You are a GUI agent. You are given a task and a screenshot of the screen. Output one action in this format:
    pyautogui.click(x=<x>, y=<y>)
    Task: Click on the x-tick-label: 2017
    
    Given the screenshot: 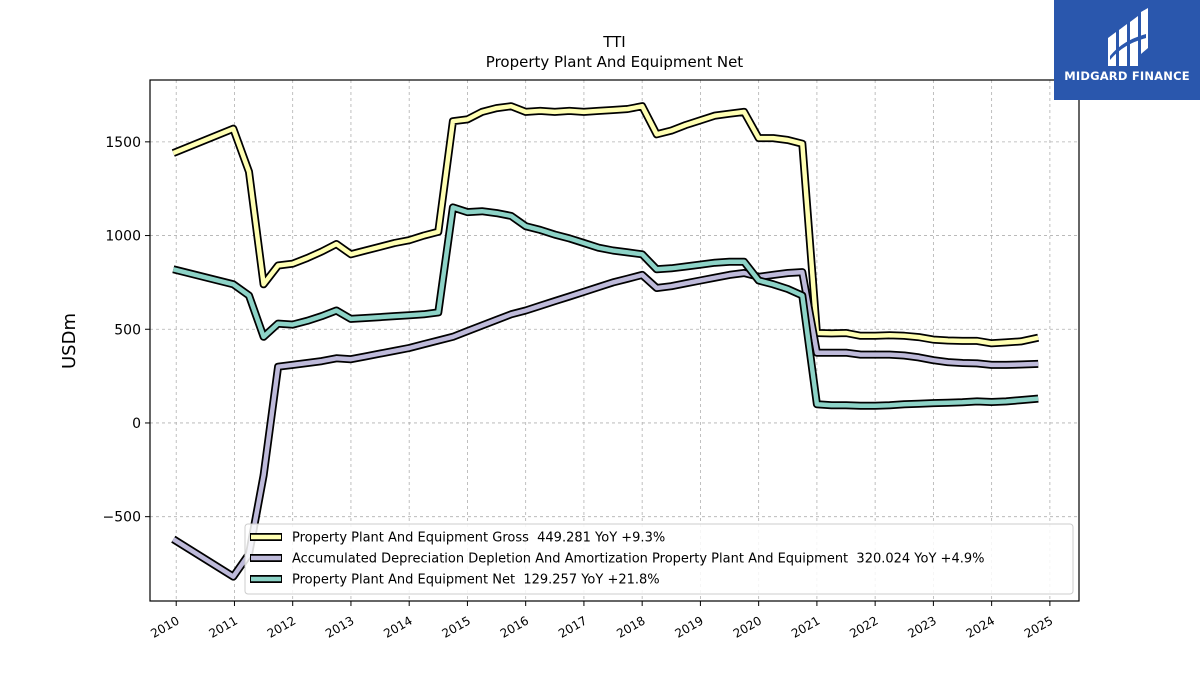 What is the action you would take?
    pyautogui.click(x=572, y=626)
    